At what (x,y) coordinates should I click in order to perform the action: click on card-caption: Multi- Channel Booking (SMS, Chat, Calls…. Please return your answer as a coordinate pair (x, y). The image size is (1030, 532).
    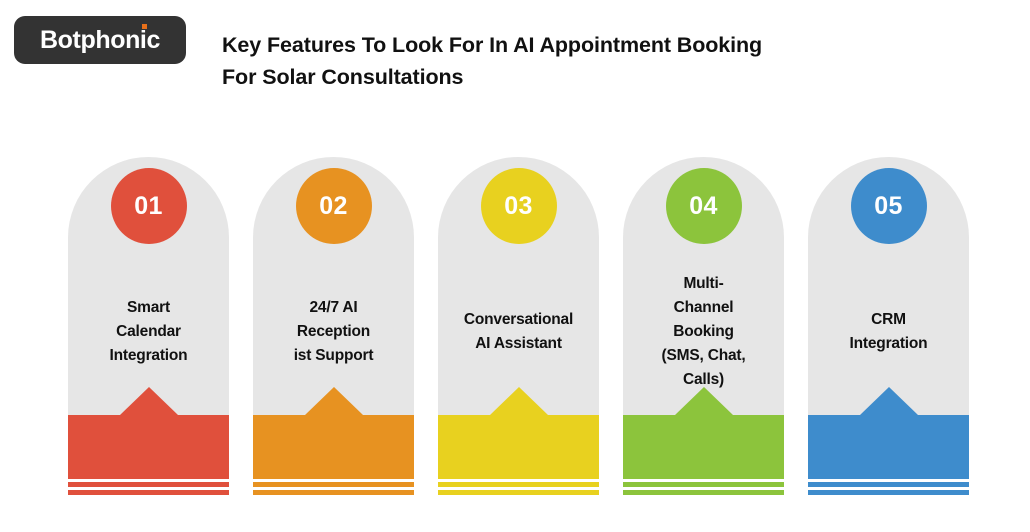
    Looking at the image, I should click on (703, 332).